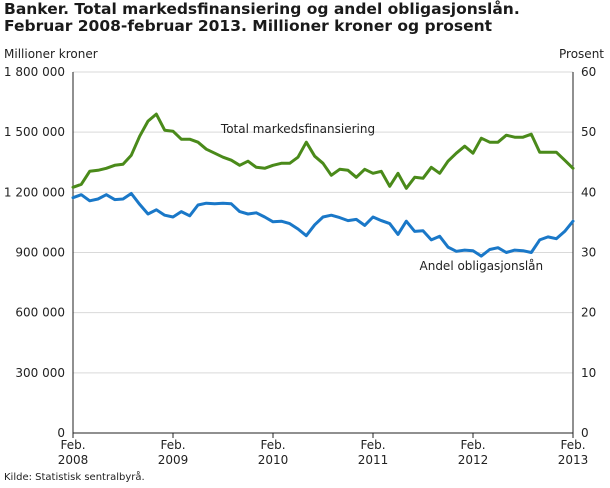 The height and width of the screenshot is (488, 610). I want to click on y-right-tick-label: 0, so click(585, 433).